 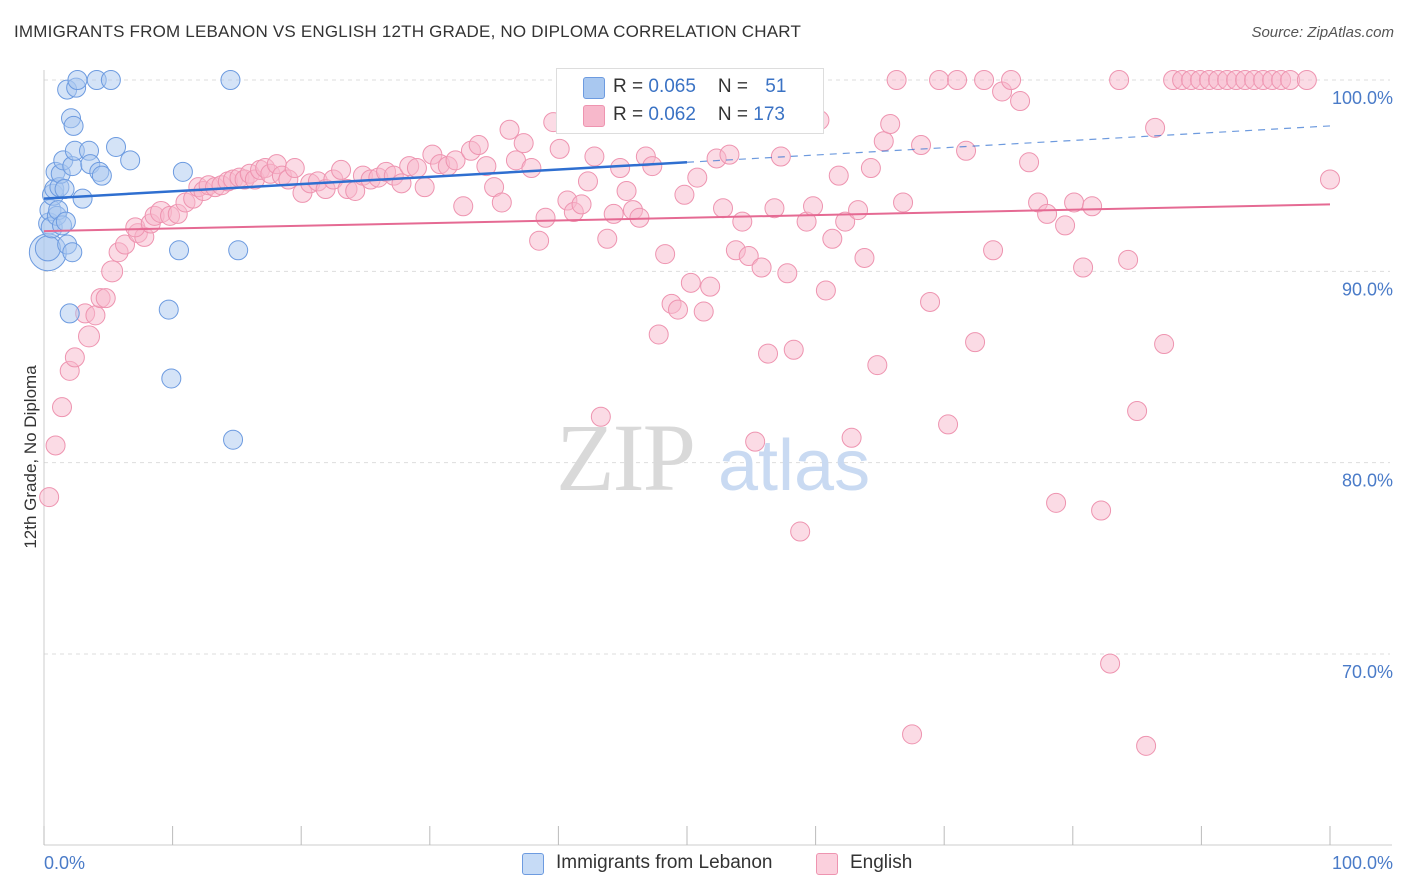 What do you see at coordinates (625, 457) in the screenshot?
I see `watermark-zip: ZIP` at bounding box center [625, 457].